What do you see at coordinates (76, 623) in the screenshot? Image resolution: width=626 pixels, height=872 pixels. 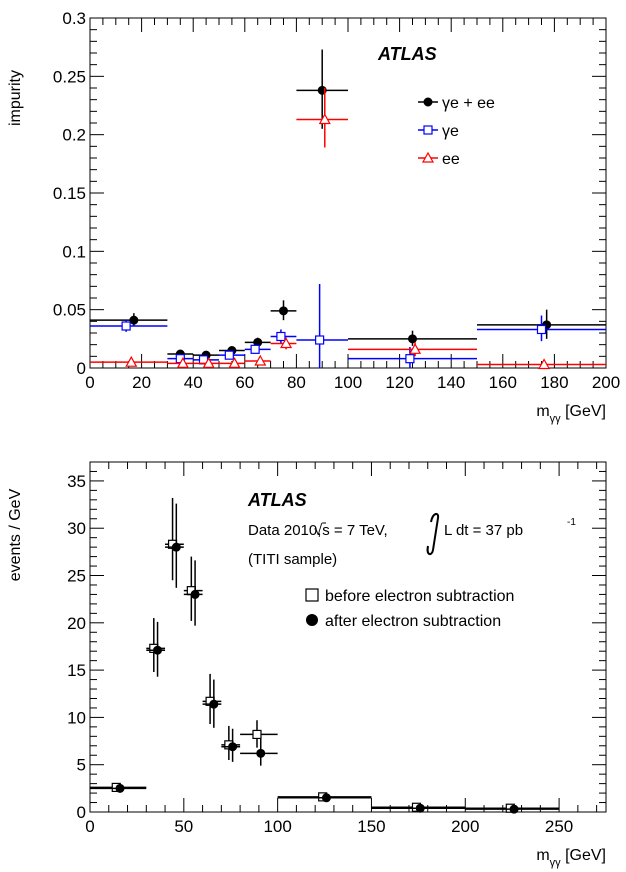 I see `y-tick-label: 20` at bounding box center [76, 623].